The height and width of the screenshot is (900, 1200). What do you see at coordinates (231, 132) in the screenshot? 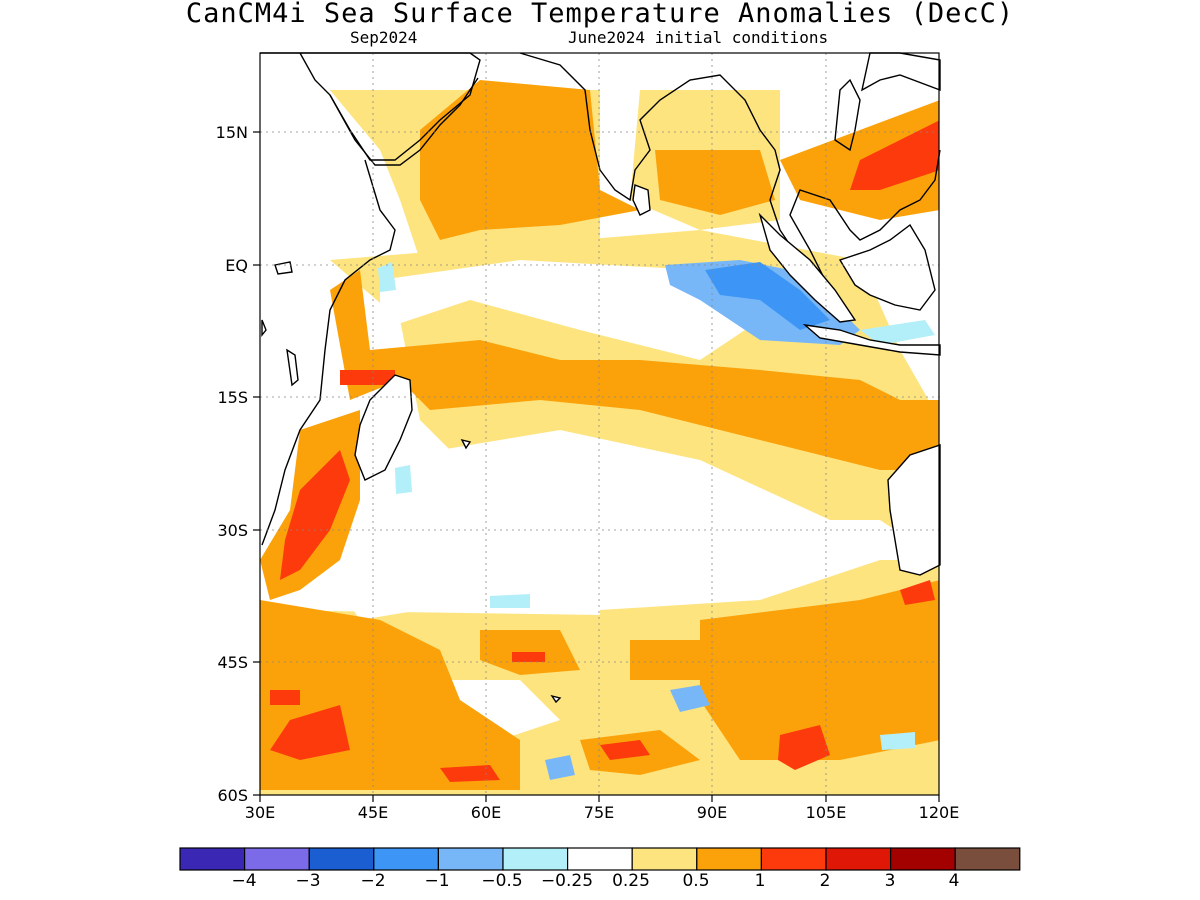
I see `lat-label-15n: 15N` at bounding box center [231, 132].